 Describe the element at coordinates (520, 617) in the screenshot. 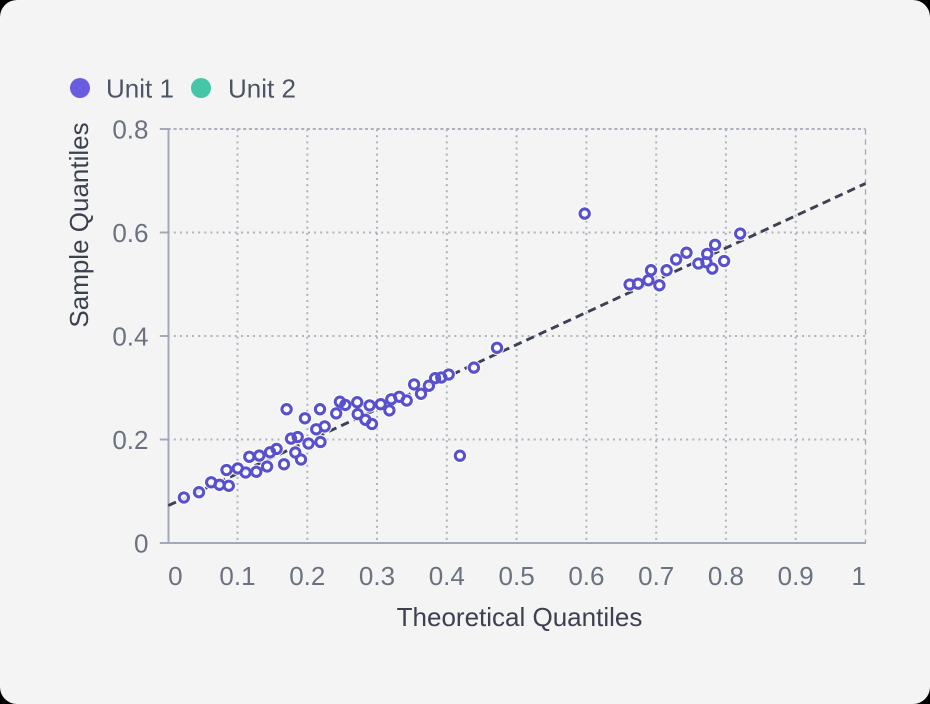

I see `svg-text: Theoretical Quantiles` at that location.